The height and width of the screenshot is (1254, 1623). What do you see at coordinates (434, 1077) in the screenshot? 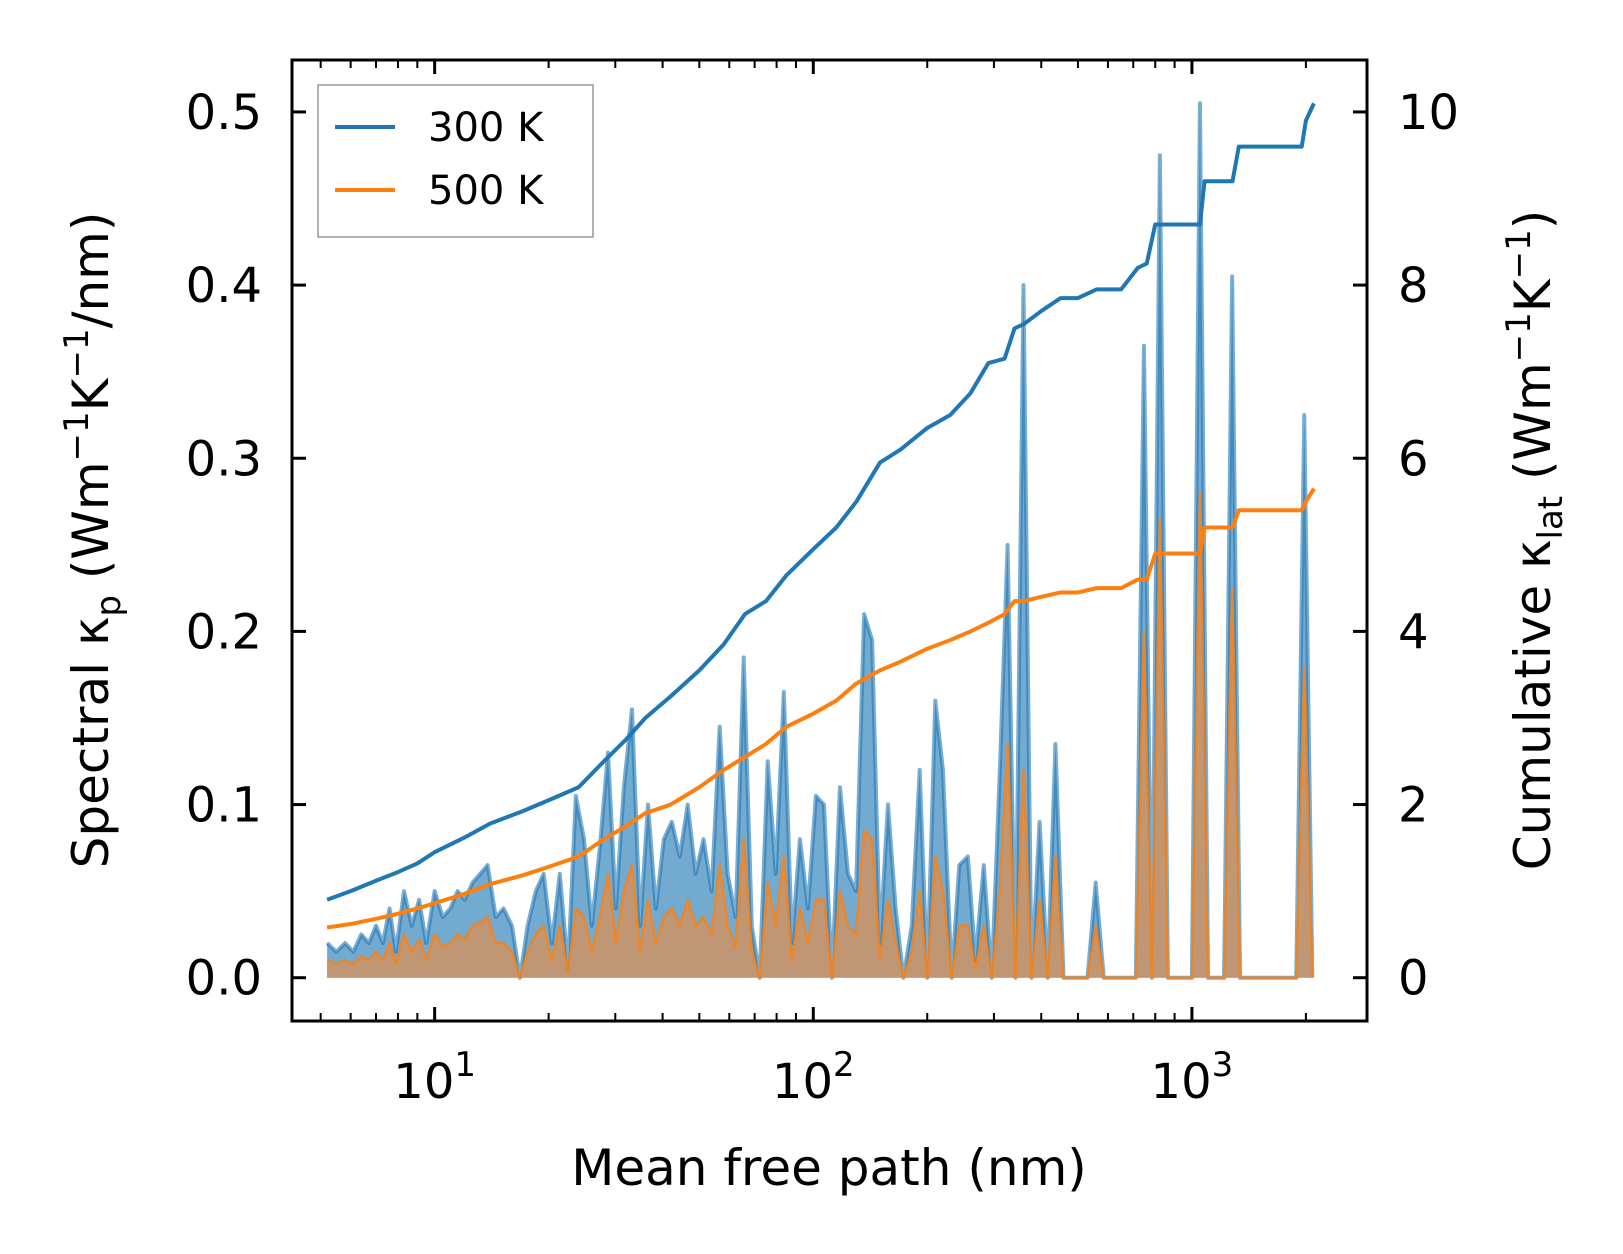
I see `x-tick-label: 10¹` at bounding box center [434, 1077].